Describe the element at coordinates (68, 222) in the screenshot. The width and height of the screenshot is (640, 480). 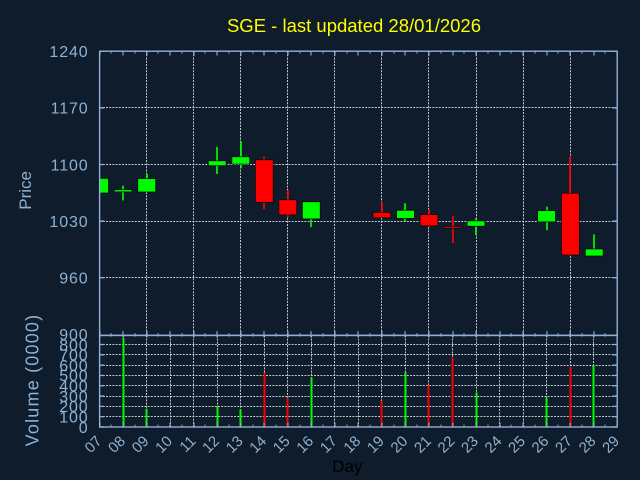
I see `svg-text: 1030` at that location.